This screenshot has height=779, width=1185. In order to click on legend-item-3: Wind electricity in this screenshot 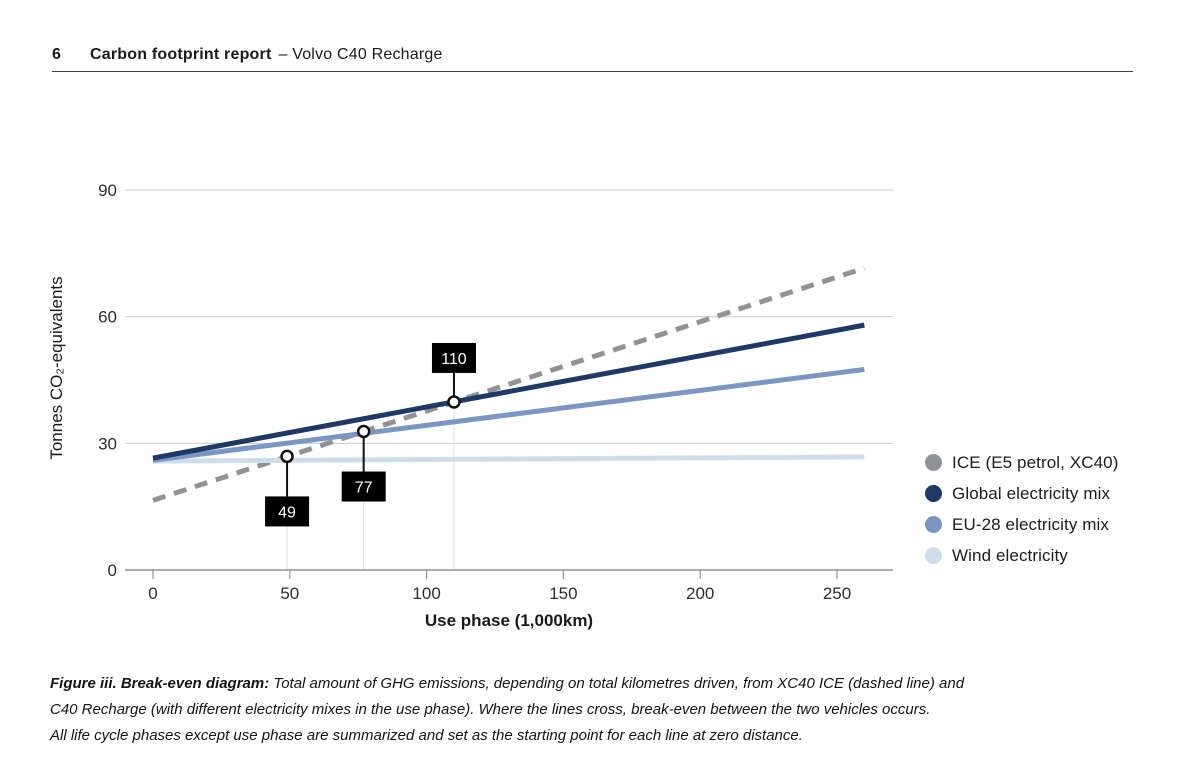, I will do `click(1022, 555)`.